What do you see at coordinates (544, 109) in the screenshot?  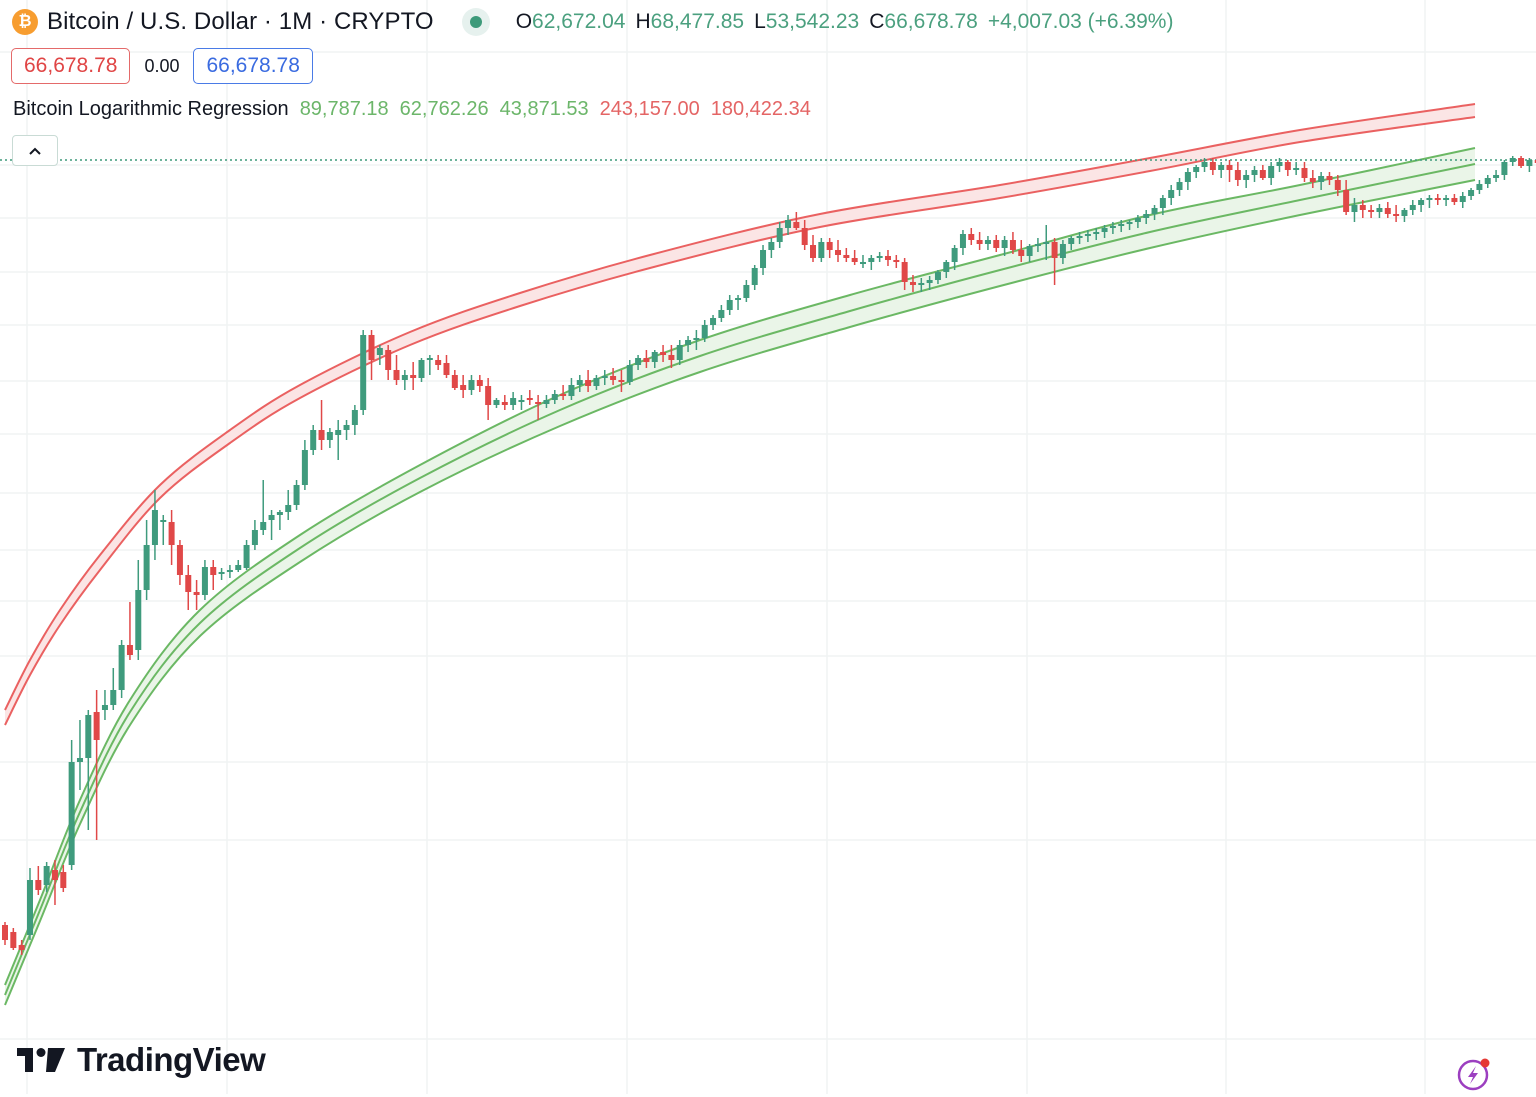 I see `green-band-lower-value: 43,871.53` at bounding box center [544, 109].